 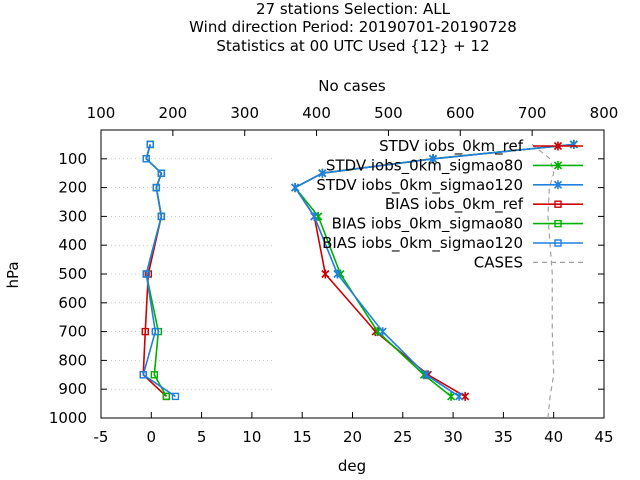 I want to click on y-tick-label: 400, so click(x=72, y=245).